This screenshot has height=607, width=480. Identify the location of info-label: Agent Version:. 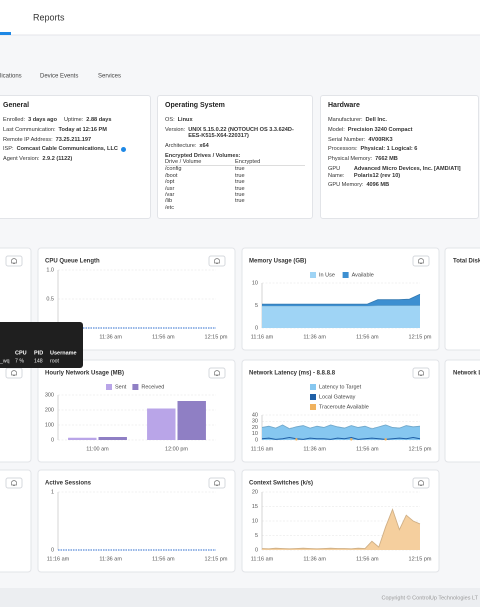
(21, 159).